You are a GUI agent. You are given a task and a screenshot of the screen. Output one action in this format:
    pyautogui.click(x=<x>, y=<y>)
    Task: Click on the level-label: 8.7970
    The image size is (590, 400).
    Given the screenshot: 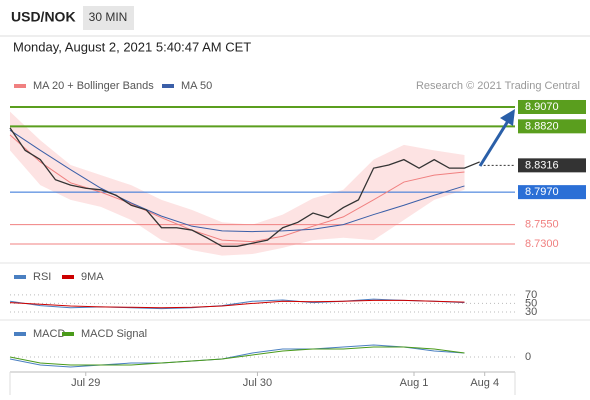 What is the action you would take?
    pyautogui.click(x=542, y=192)
    